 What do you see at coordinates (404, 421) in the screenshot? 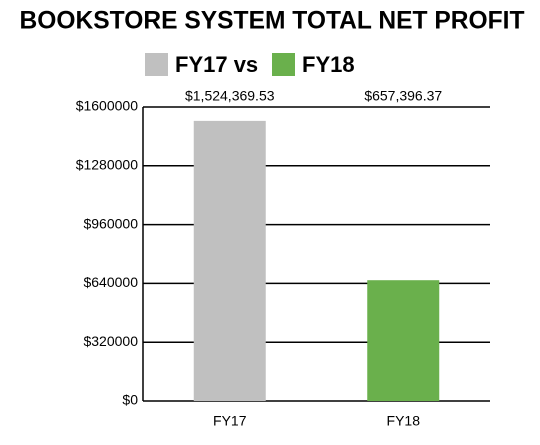
I see `x-tick-label: FY18` at bounding box center [404, 421].